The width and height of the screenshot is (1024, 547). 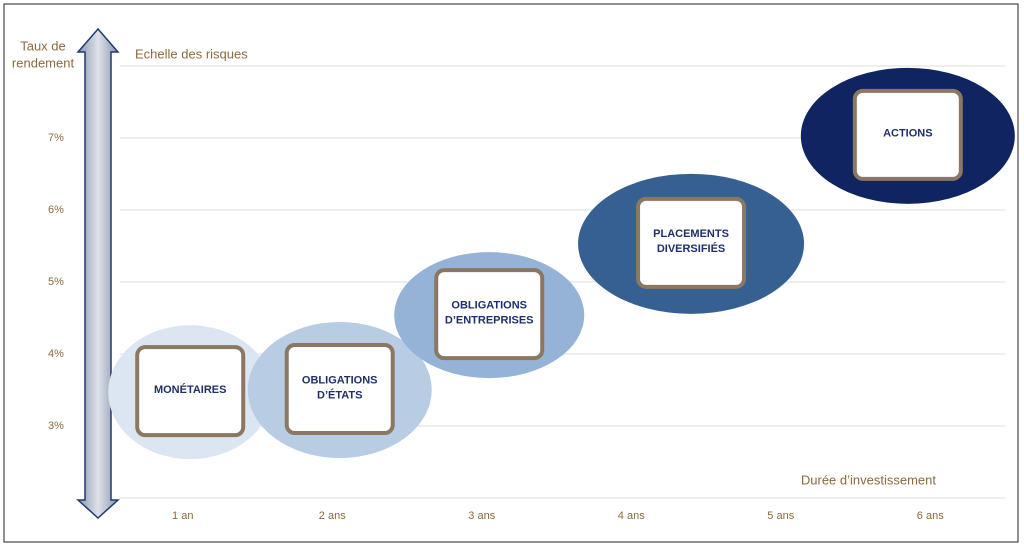 I want to click on bubble-label: MONÉTAIRES, so click(x=190, y=389).